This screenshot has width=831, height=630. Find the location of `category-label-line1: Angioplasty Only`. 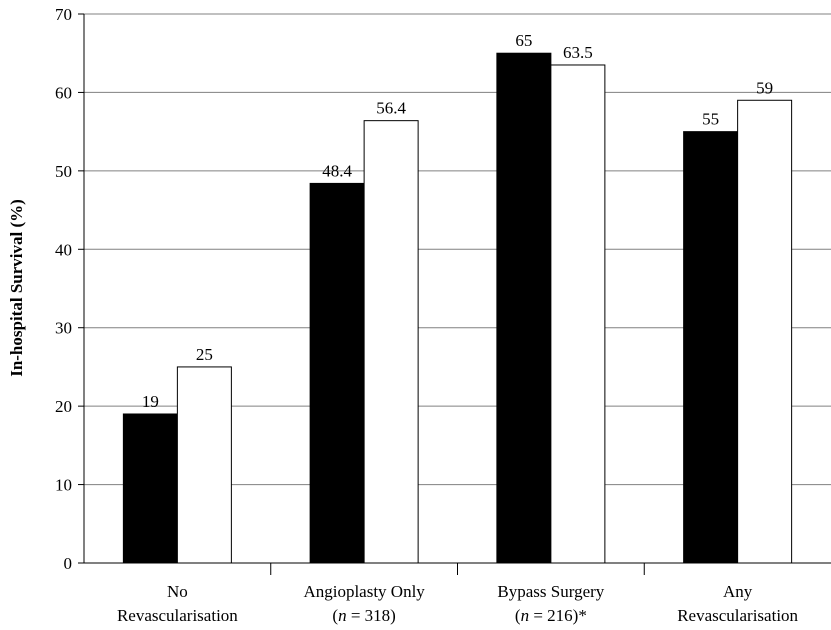

category-label-line1: Angioplasty Only is located at coordinates (364, 591).